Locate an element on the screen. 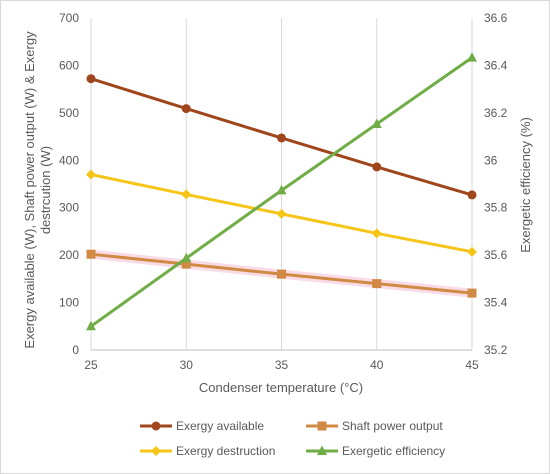 The height and width of the screenshot is (474, 550). y-left-tick-label: 700 is located at coordinates (69, 18).